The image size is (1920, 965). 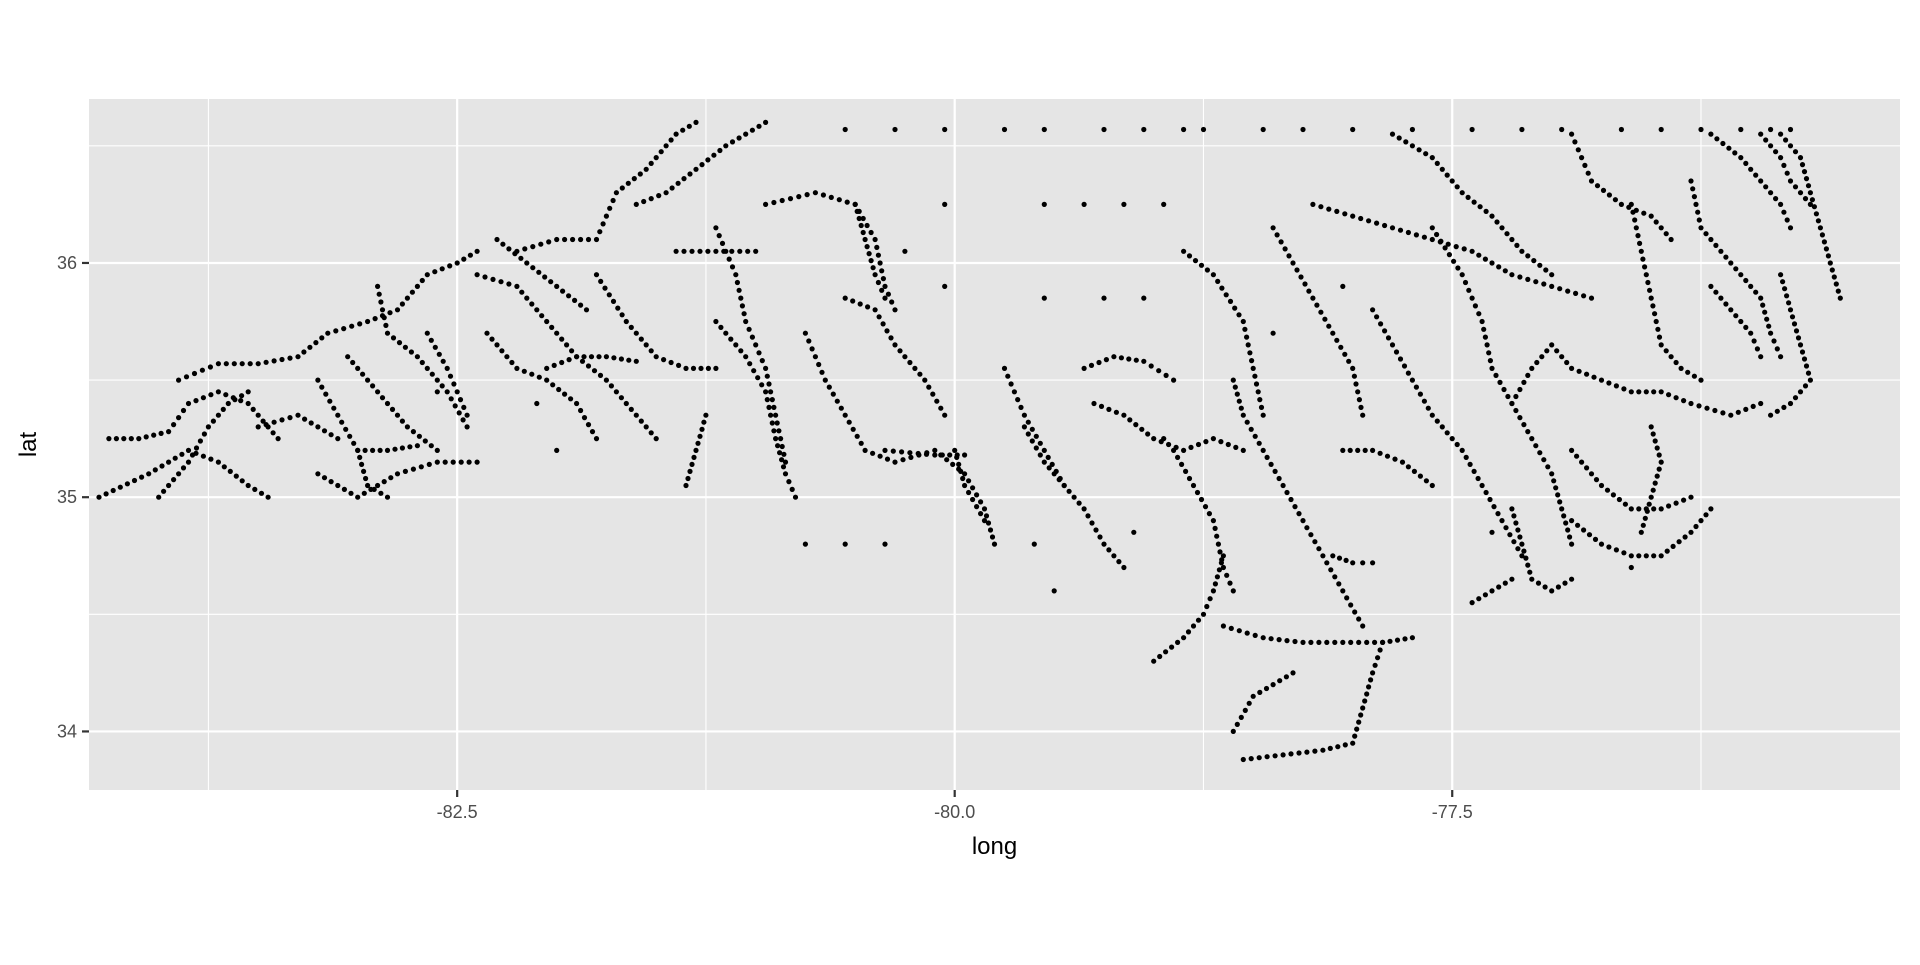 What do you see at coordinates (1452, 812) in the screenshot?
I see `x-tick-label: -77.5` at bounding box center [1452, 812].